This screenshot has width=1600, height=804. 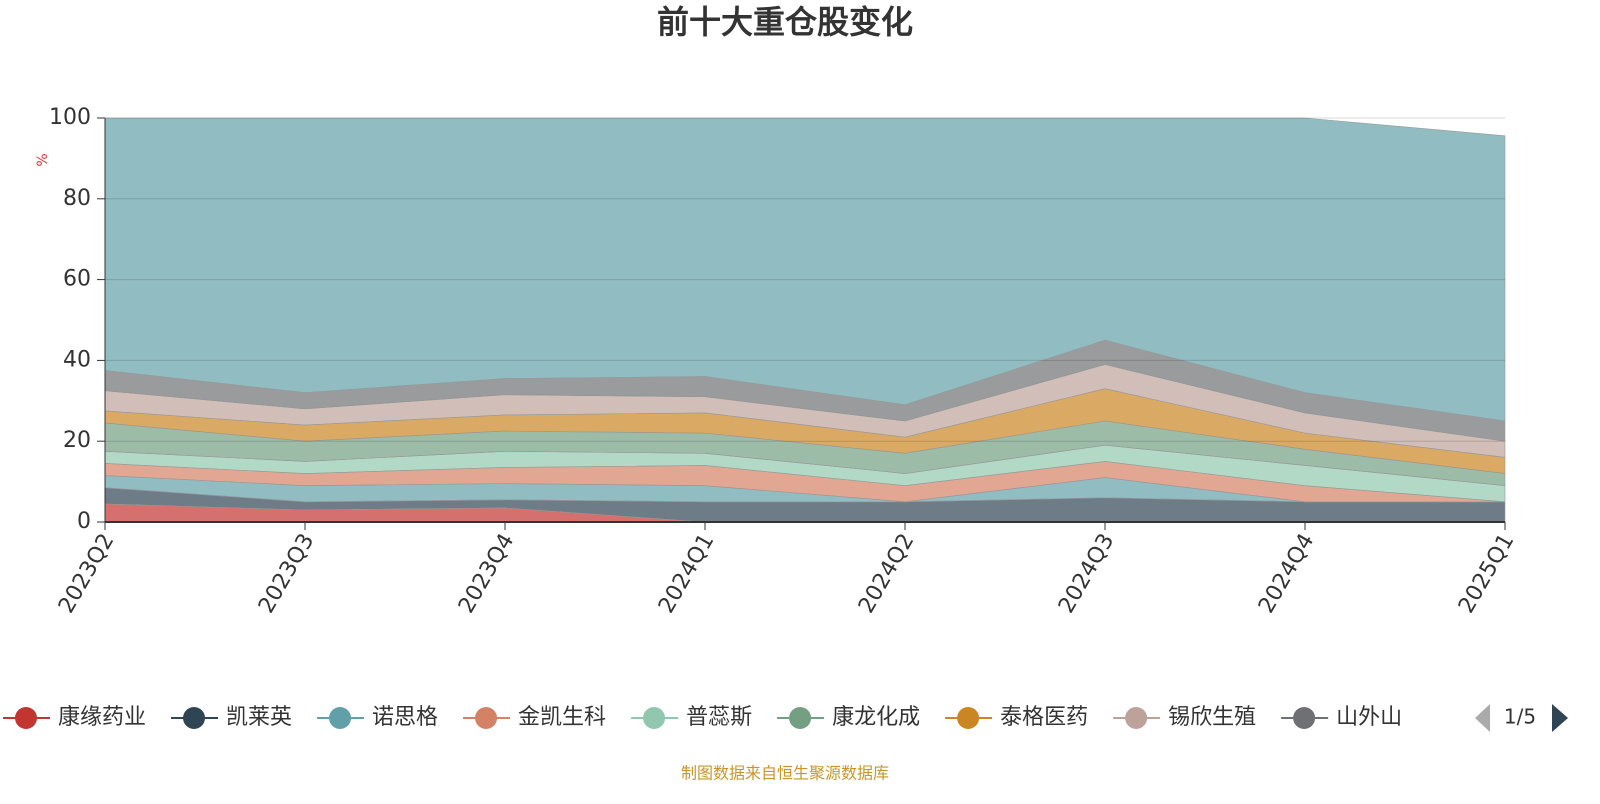 I want to click on legend-item: 锡欣生殖, so click(x=1184, y=717).